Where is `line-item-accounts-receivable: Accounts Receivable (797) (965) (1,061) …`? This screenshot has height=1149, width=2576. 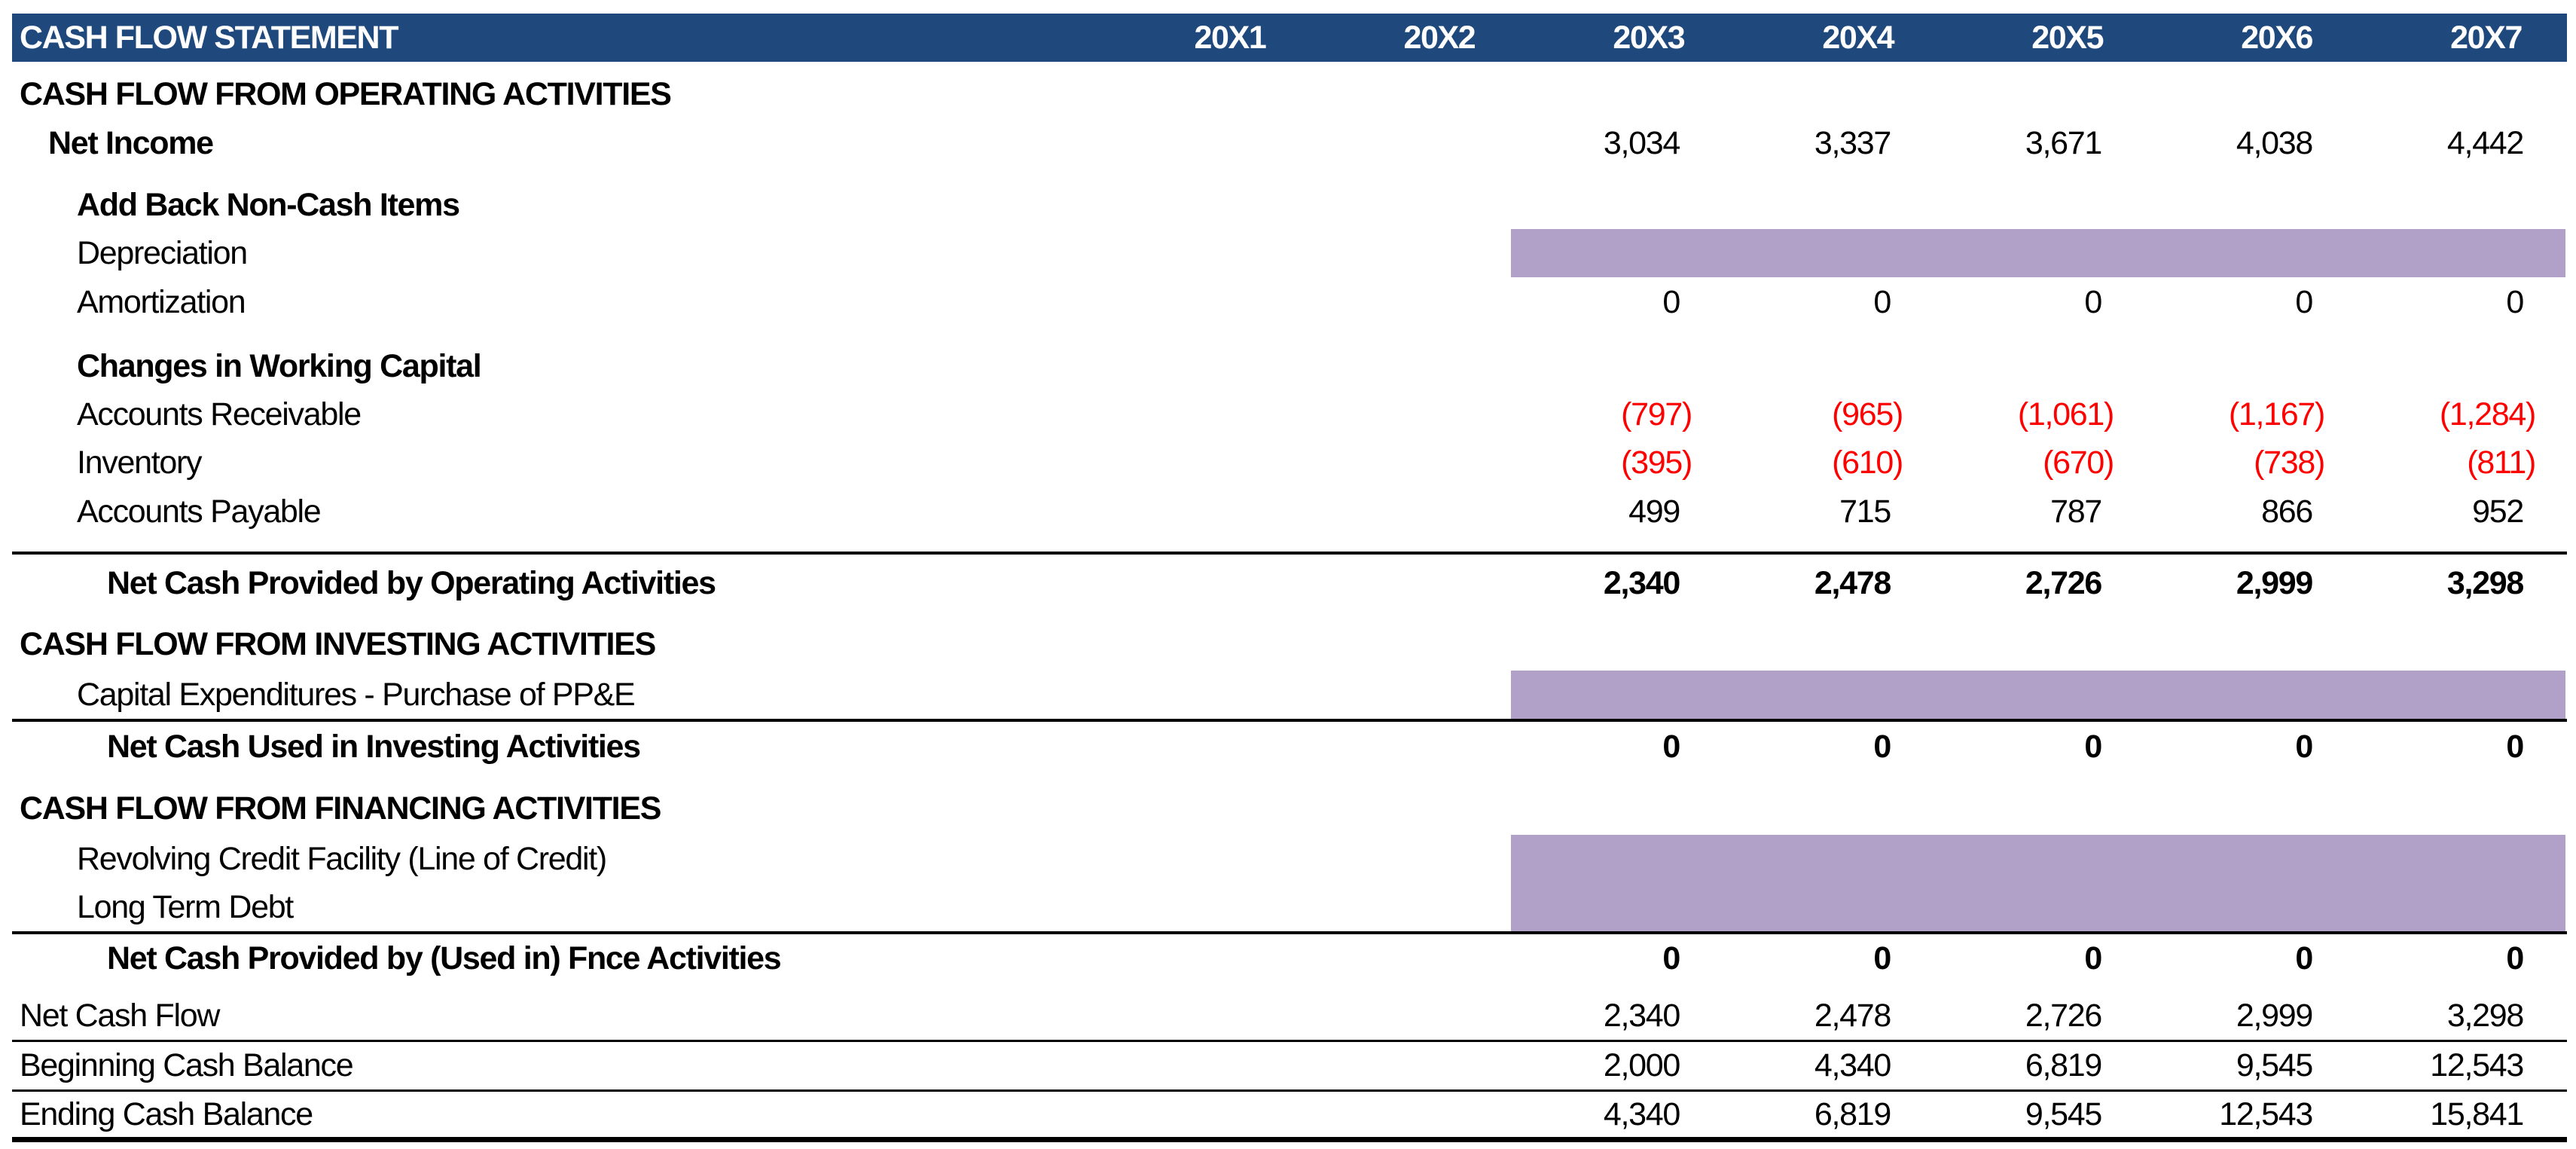 line-item-accounts-receivable: Accounts Receivable (797) (965) (1,061) … is located at coordinates (1290, 414).